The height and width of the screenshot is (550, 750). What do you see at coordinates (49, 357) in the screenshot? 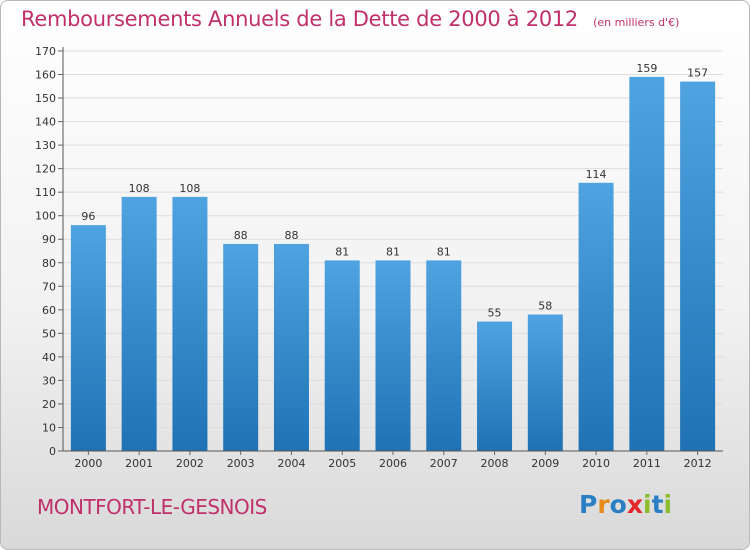
I see `y-tick-label: 40` at bounding box center [49, 357].